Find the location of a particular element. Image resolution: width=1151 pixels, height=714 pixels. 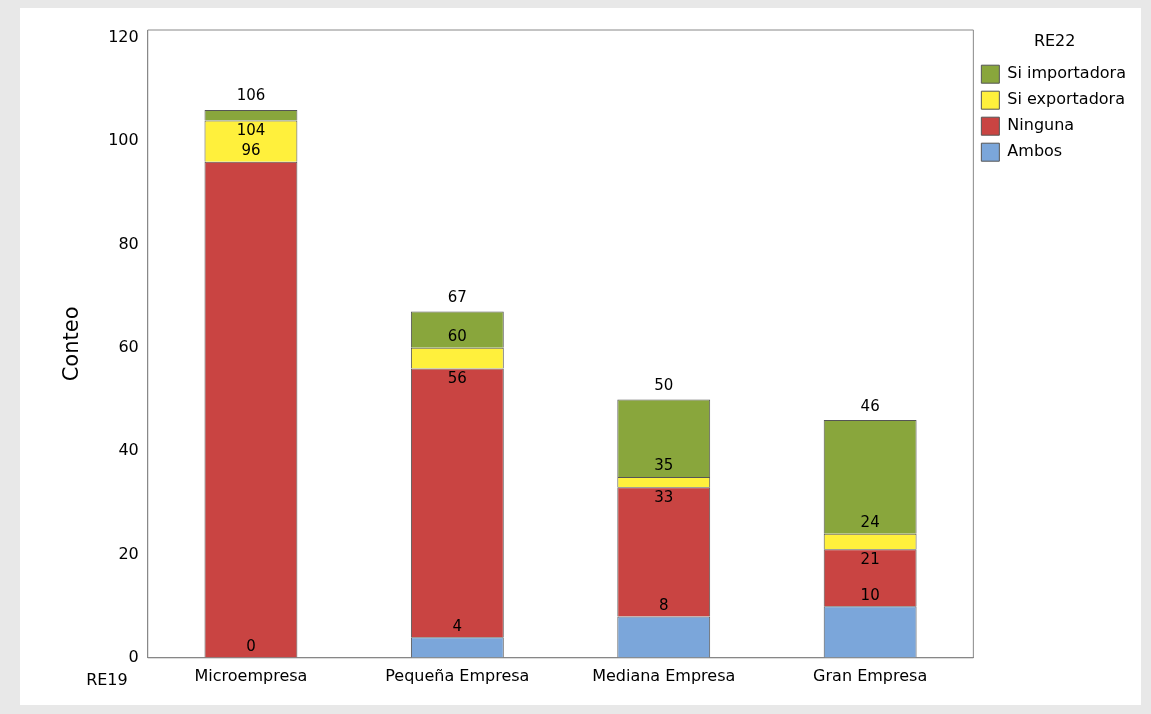

annotation: 24 is located at coordinates (870, 522).